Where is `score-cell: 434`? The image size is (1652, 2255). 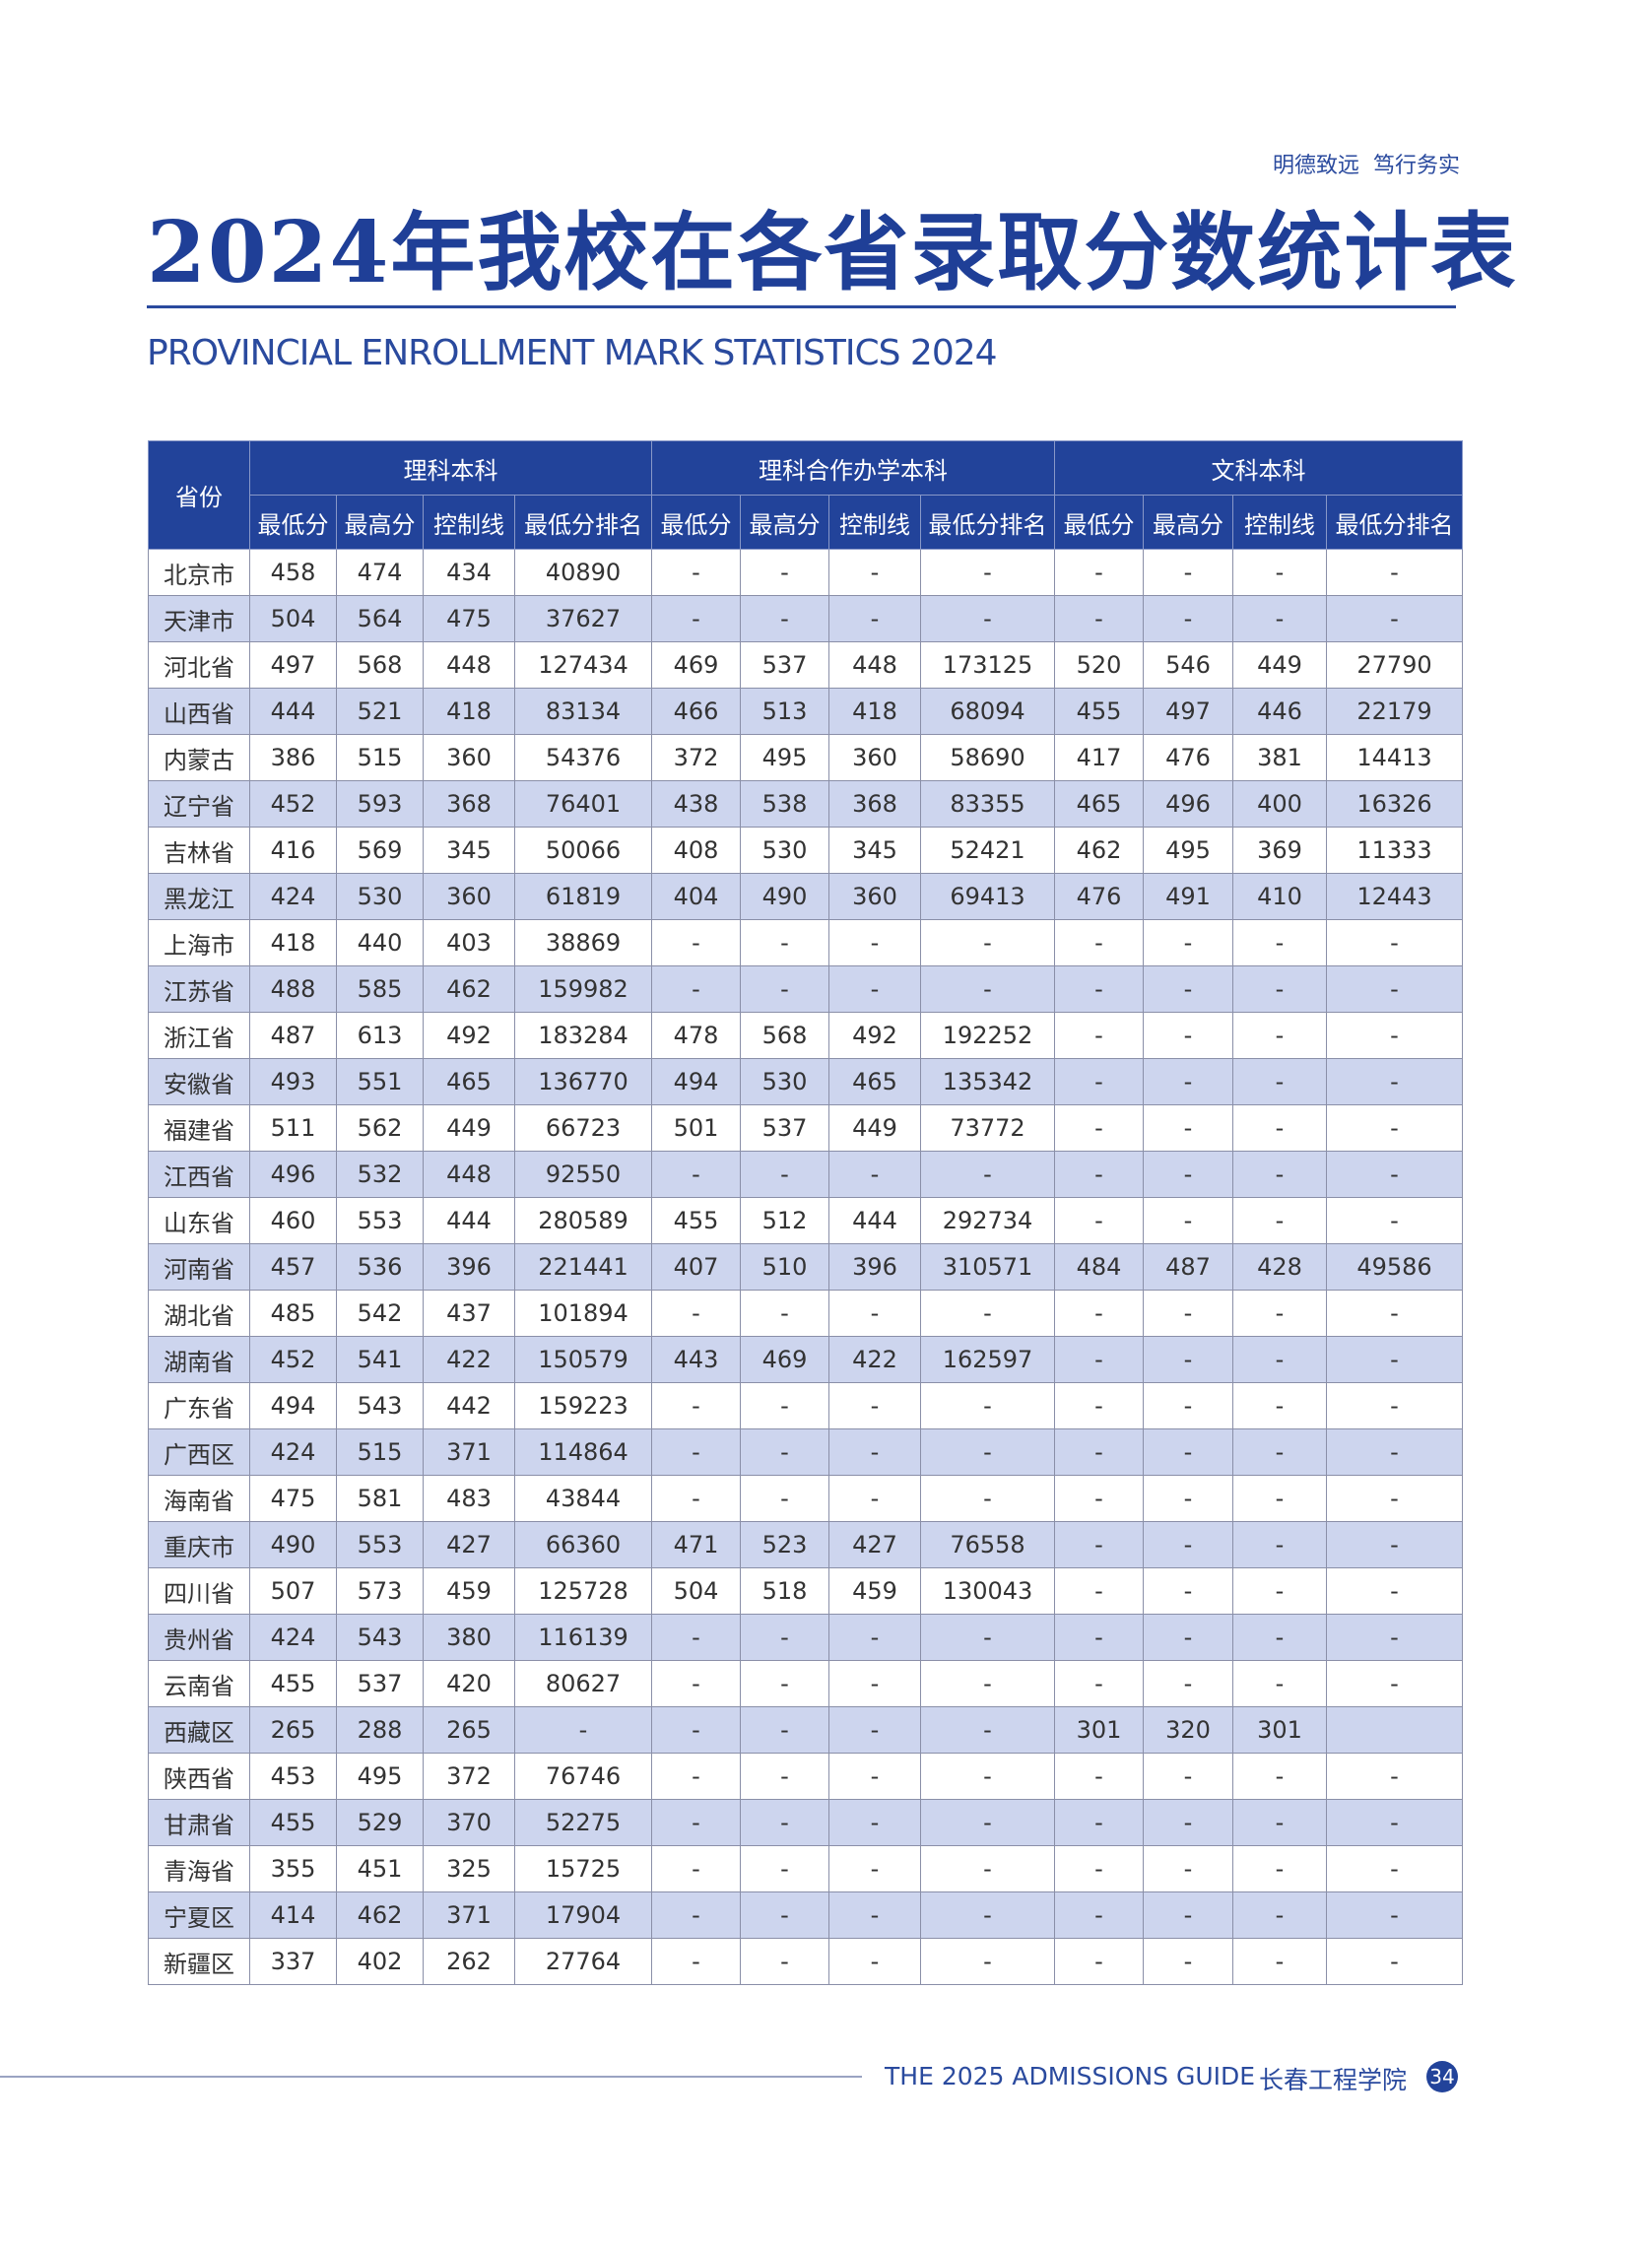
score-cell: 434 is located at coordinates (469, 572).